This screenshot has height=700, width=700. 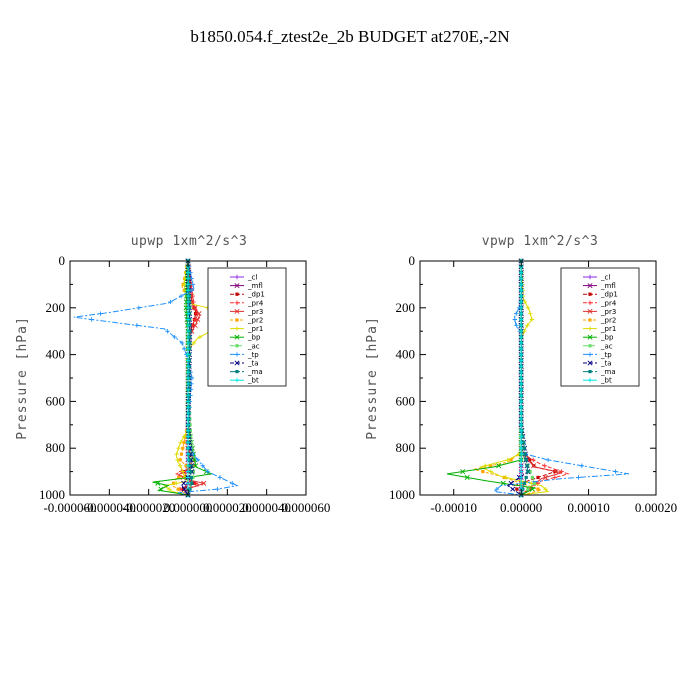 What do you see at coordinates (148, 507) in the screenshot?
I see `x-tick-label: -0.000020` at bounding box center [148, 507].